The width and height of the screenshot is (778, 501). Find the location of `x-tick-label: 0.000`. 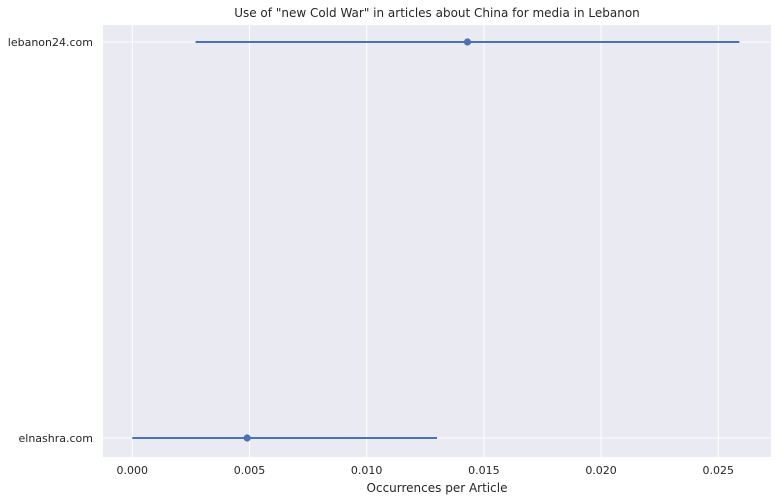

x-tick-label: 0.000 is located at coordinates (133, 470).